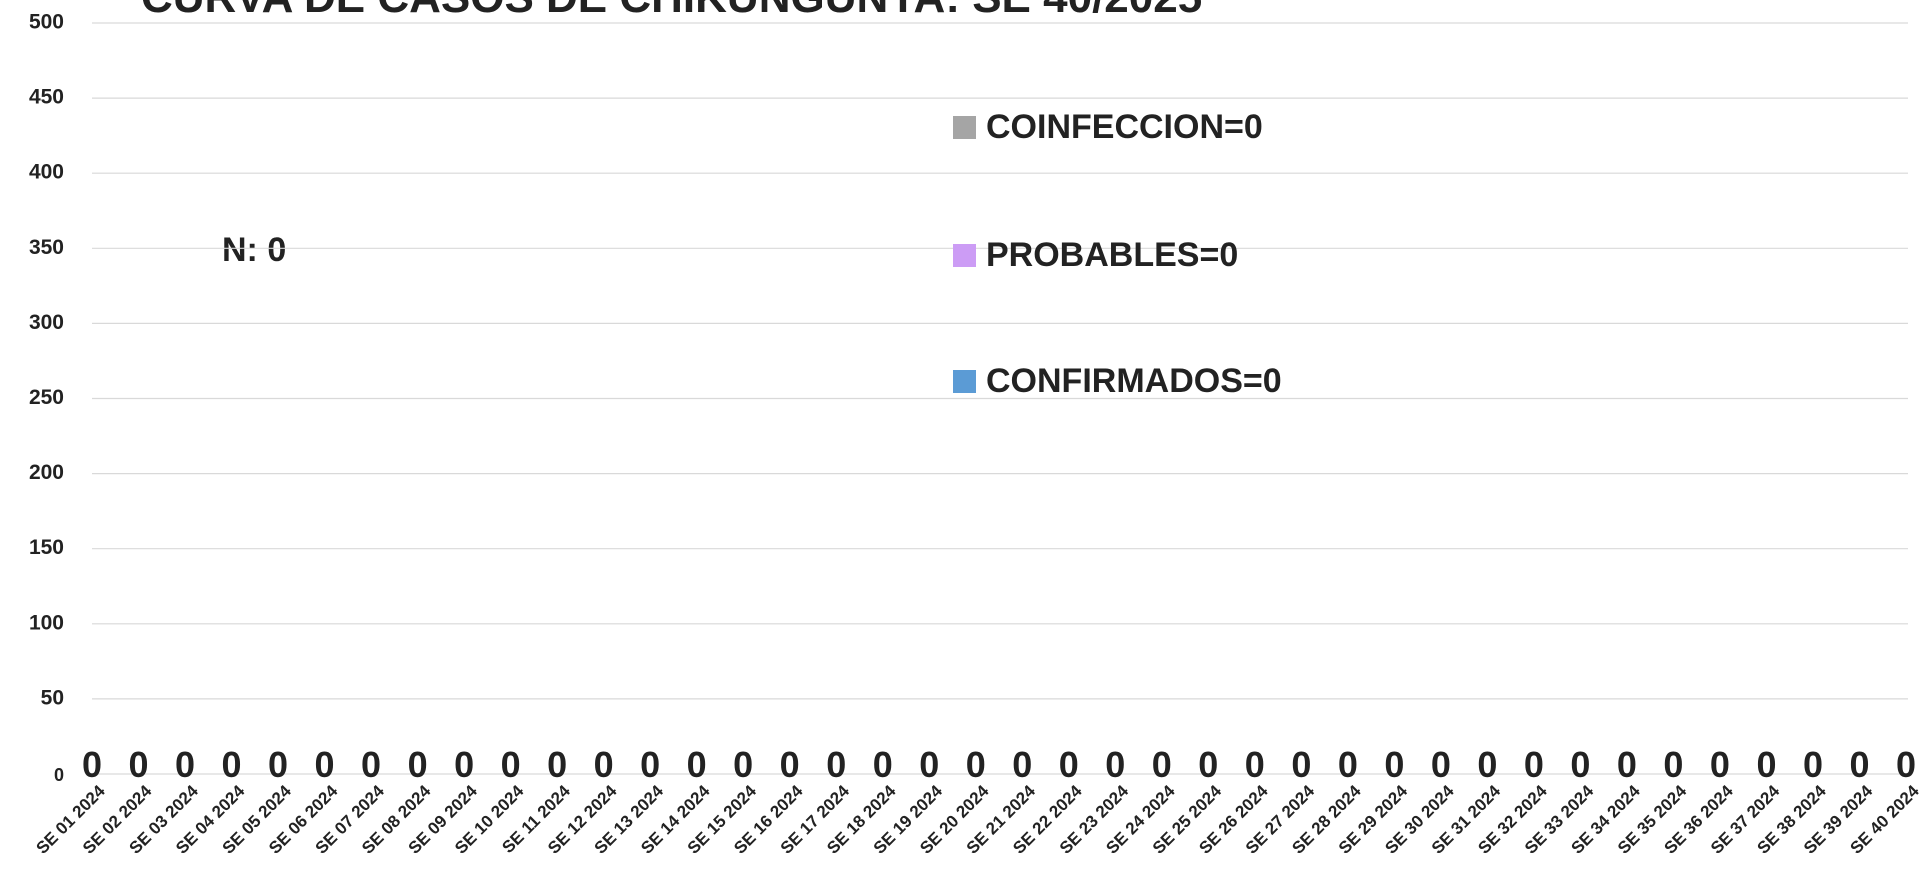 The width and height of the screenshot is (1921, 891). I want to click on legend-label: CONFIRMADOS=0, so click(1134, 381).